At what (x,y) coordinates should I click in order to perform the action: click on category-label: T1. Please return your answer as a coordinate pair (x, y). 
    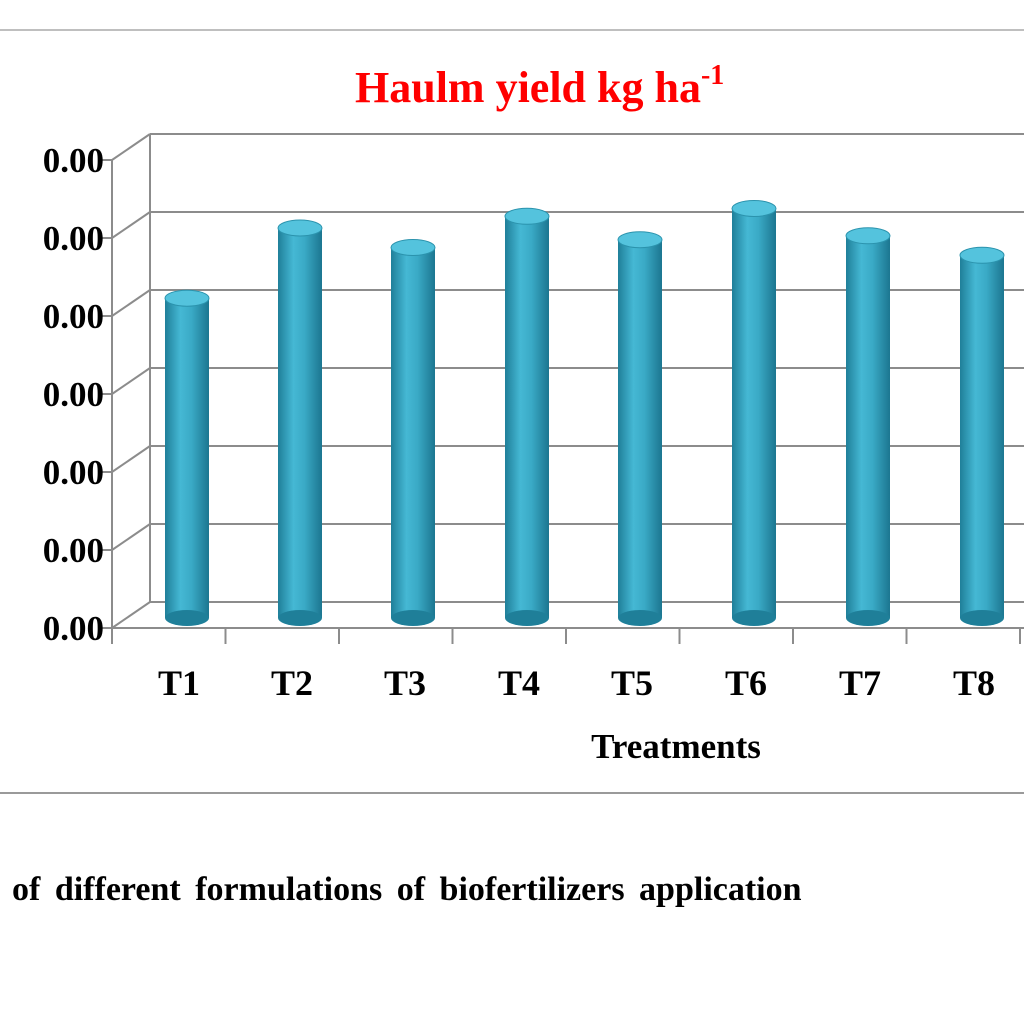
    Looking at the image, I should click on (179, 683).